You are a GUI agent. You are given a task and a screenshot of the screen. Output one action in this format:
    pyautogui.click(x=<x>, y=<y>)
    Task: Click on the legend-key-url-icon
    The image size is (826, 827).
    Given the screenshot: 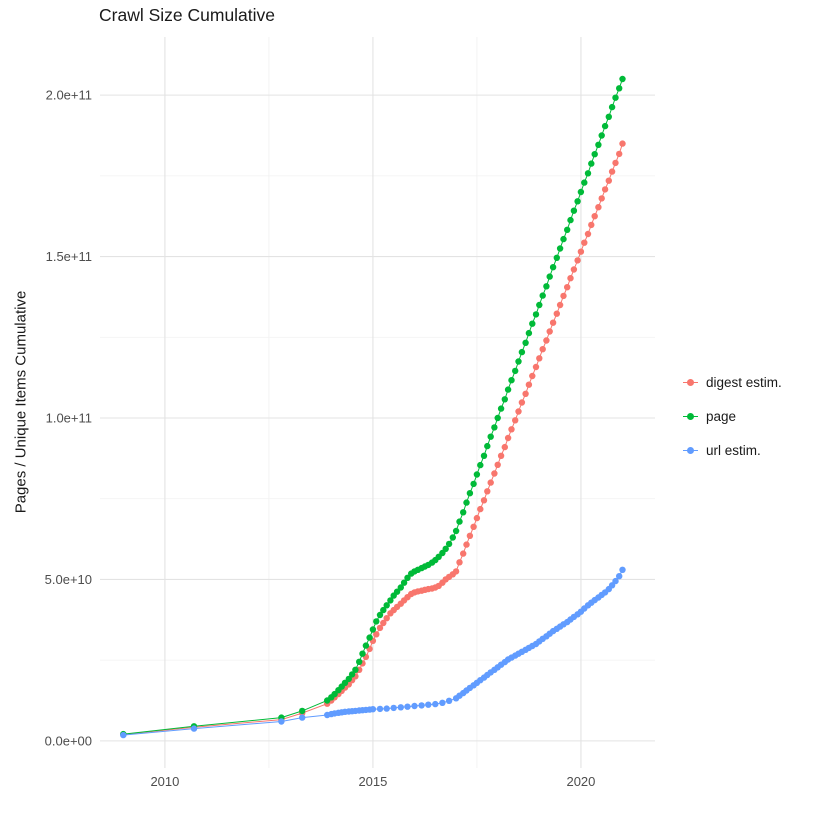 What is the action you would take?
    pyautogui.click(x=690, y=450)
    